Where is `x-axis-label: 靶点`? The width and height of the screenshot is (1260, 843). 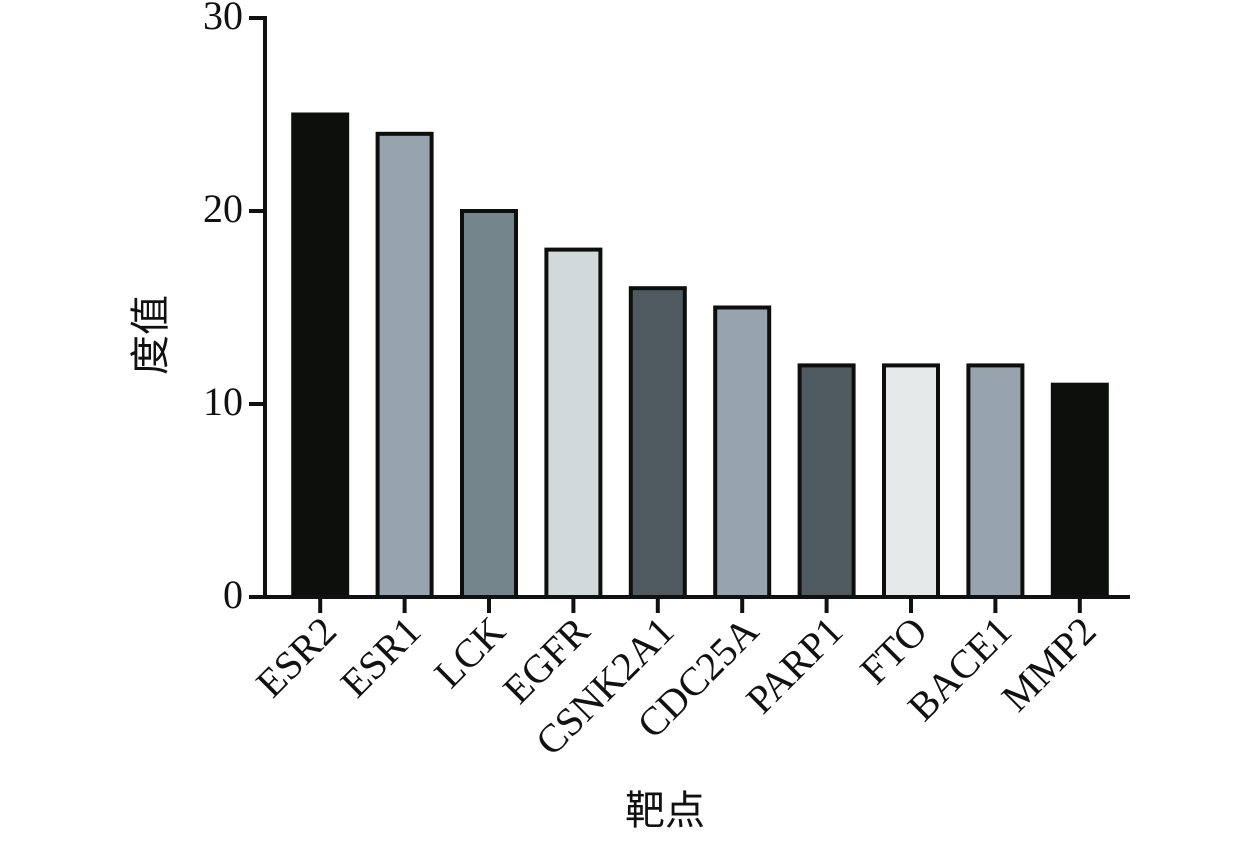
x-axis-label: 靶点 is located at coordinates (665, 810).